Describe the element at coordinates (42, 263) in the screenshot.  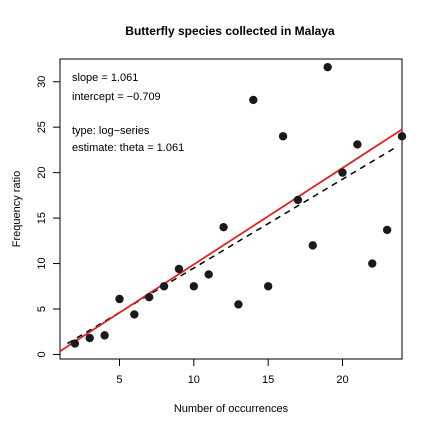
I see `y-tick-label: 10` at that location.